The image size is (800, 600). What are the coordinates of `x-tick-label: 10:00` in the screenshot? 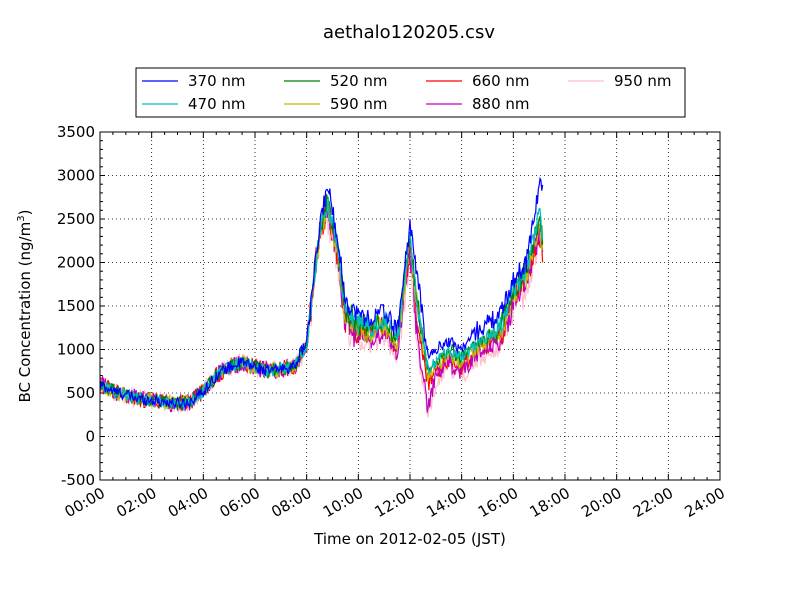 It's located at (343, 502).